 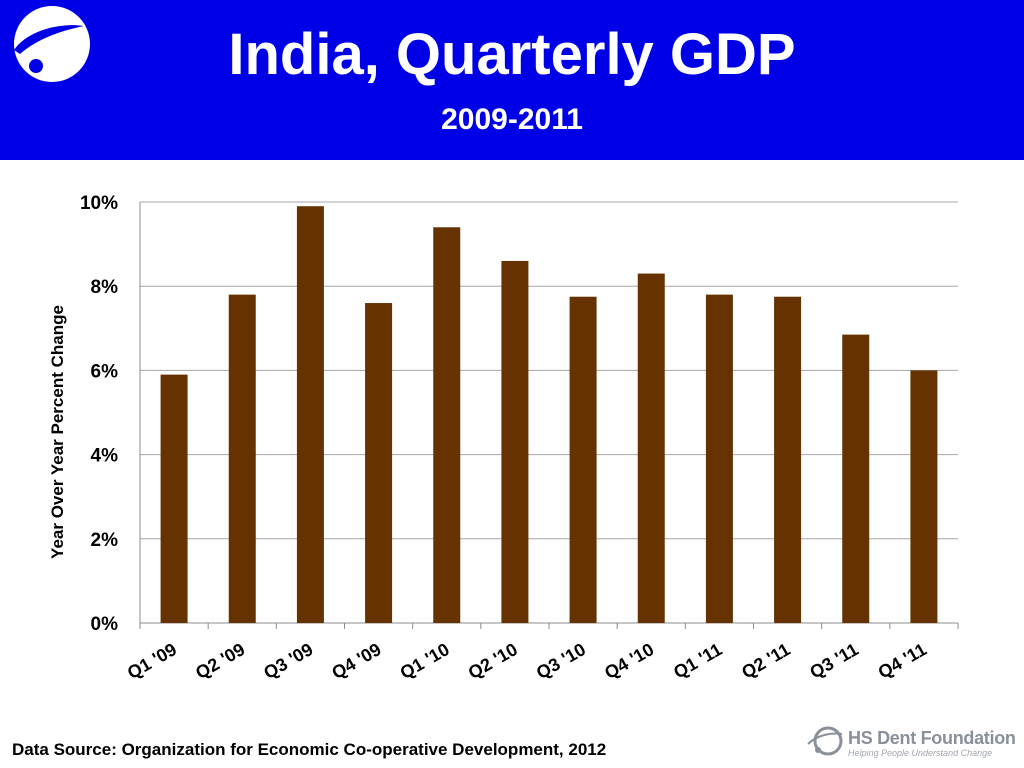 I want to click on brand-name: HS Dent Foundation, so click(x=932, y=738).